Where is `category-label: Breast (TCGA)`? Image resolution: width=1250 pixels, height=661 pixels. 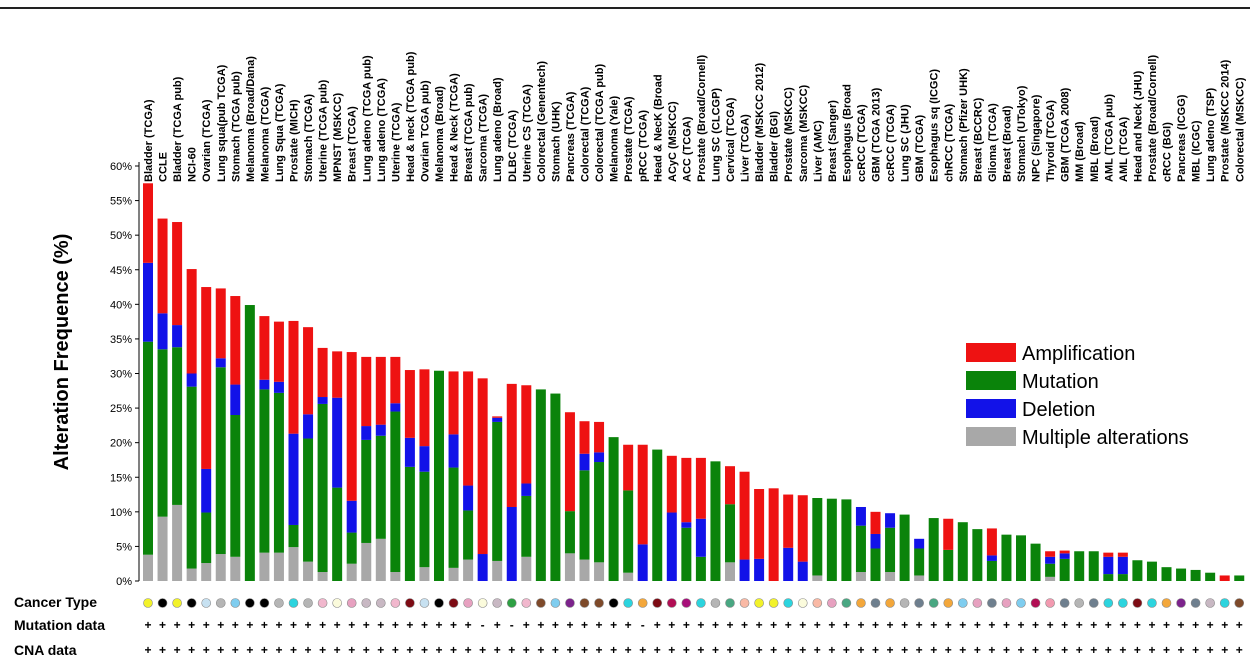
category-label: Breast (TCGA) is located at coordinates (353, 144).